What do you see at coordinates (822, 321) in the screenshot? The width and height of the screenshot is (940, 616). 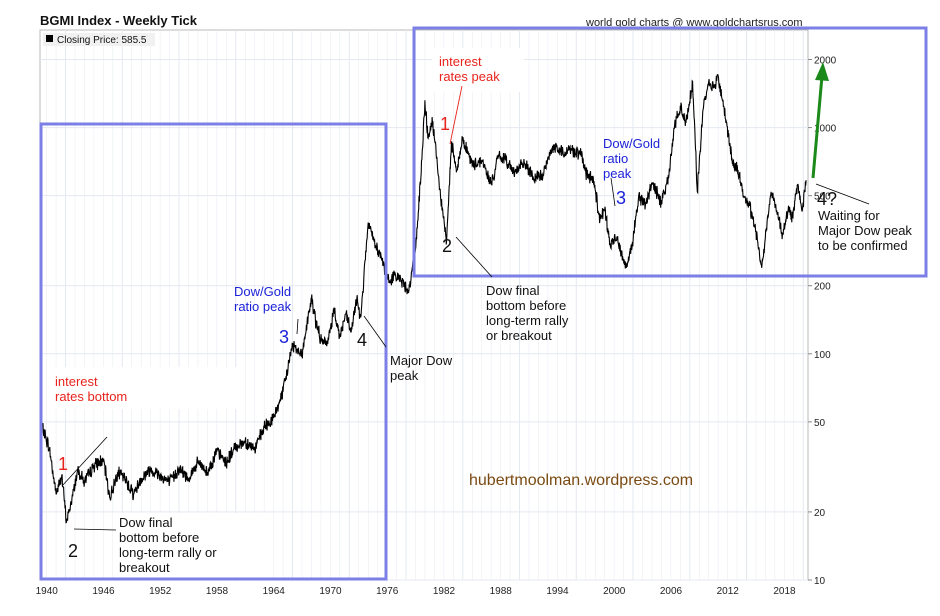 I see `y-axis: 10 20 50 100 200 500 1000 2000` at bounding box center [822, 321].